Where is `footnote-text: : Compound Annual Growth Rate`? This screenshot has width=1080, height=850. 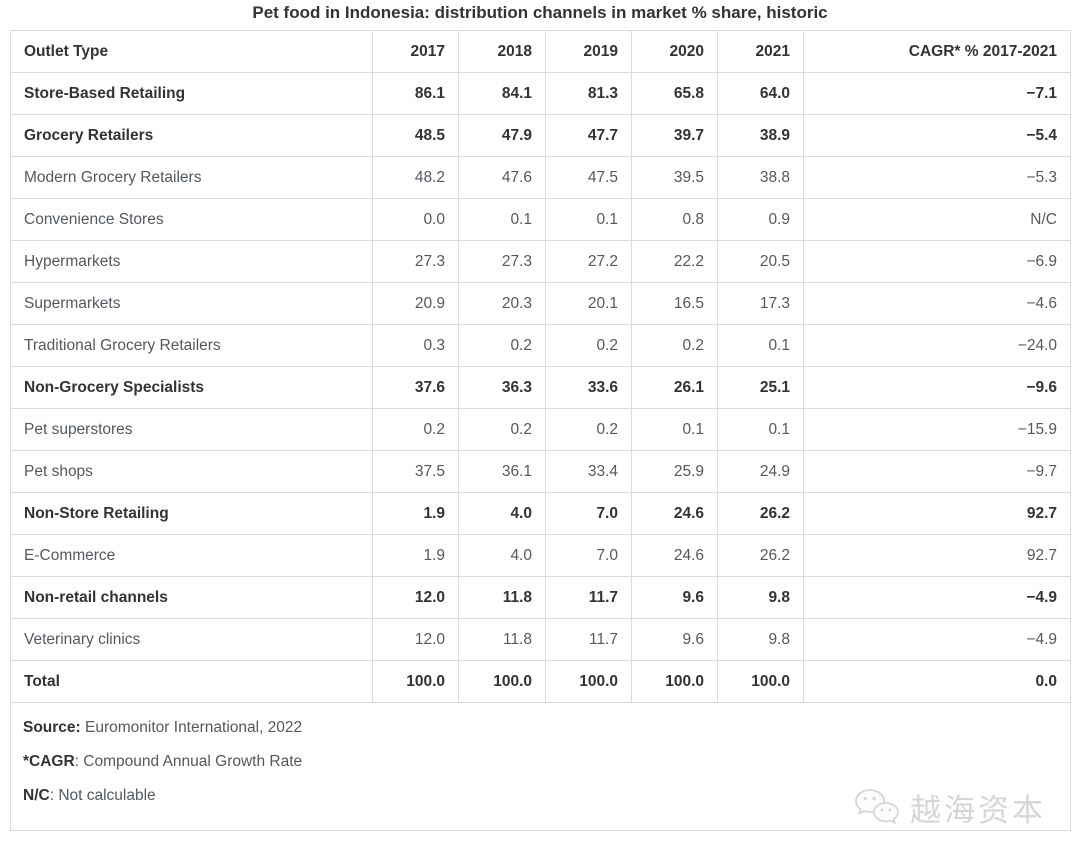 footnote-text: : Compound Annual Growth Rate is located at coordinates (188, 761).